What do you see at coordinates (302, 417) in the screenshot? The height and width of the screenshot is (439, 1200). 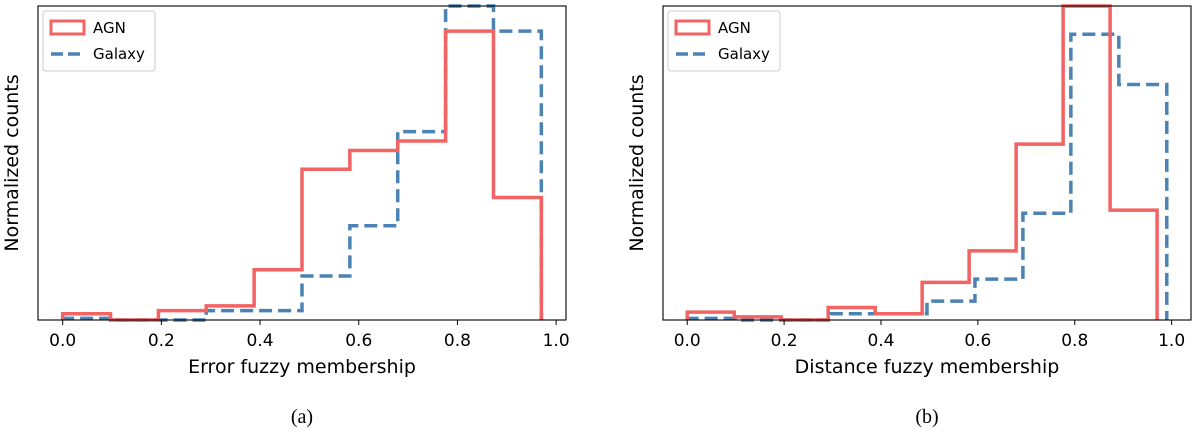 I see `panel-caption: (a)` at bounding box center [302, 417].